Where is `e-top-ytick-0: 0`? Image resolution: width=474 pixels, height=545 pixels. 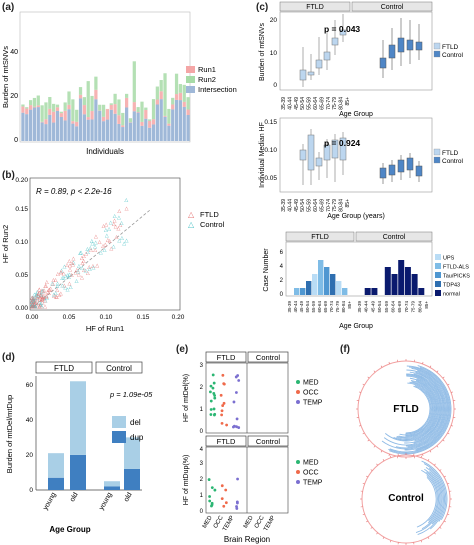 e-top-ytick-0: 0 is located at coordinates (202, 432).